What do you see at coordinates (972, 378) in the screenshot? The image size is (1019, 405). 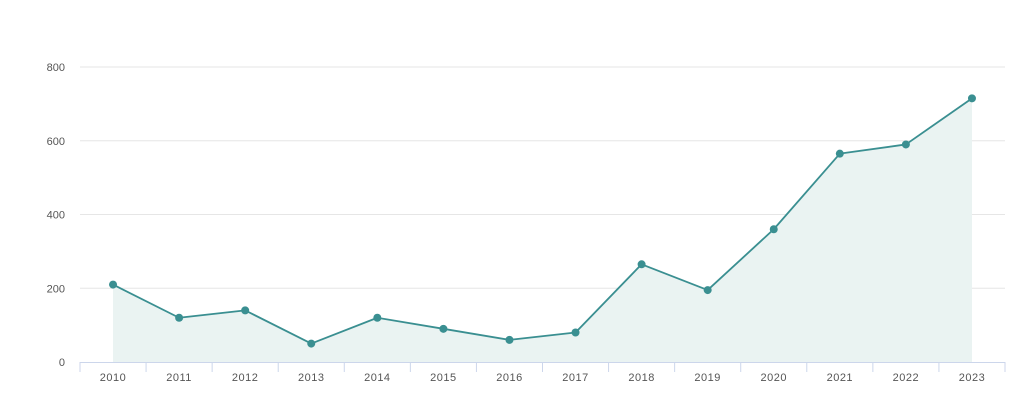 I see `x-tick-label-2023: 2023` at bounding box center [972, 378].